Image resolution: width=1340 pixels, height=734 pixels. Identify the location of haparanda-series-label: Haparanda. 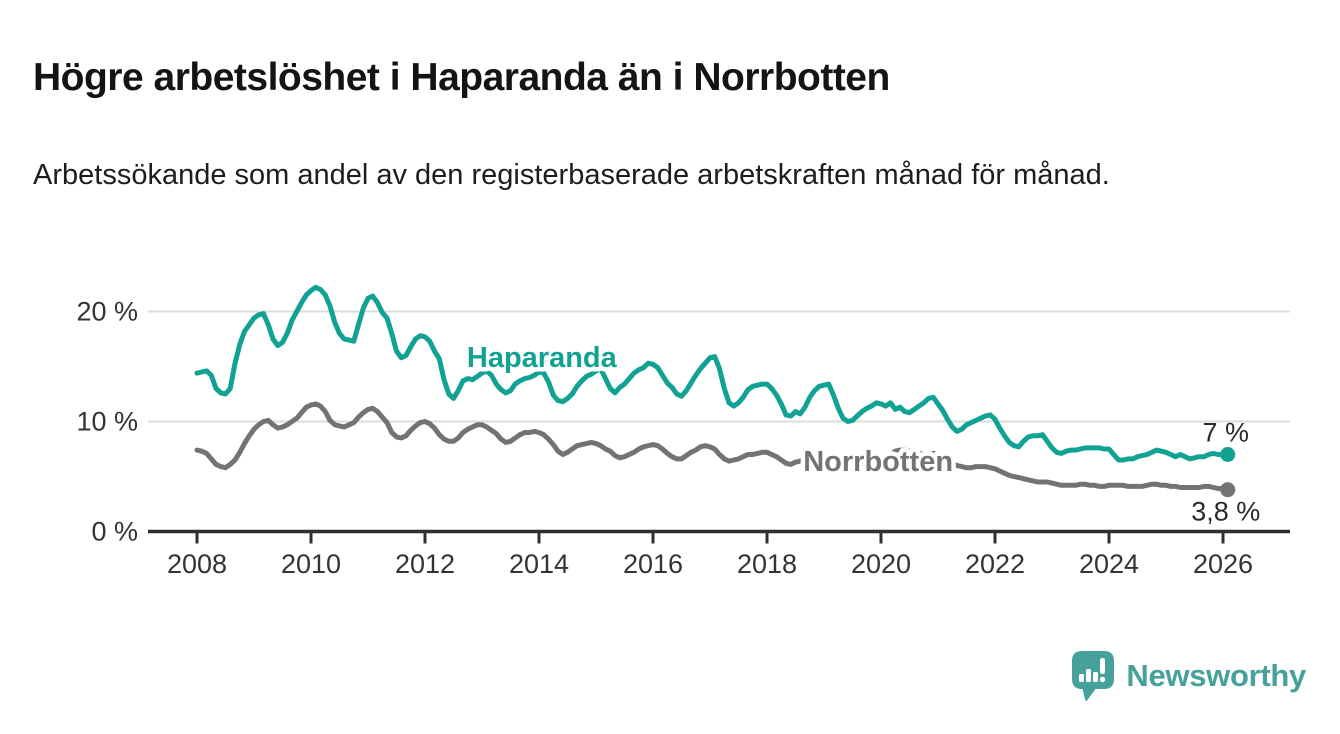
(542, 358).